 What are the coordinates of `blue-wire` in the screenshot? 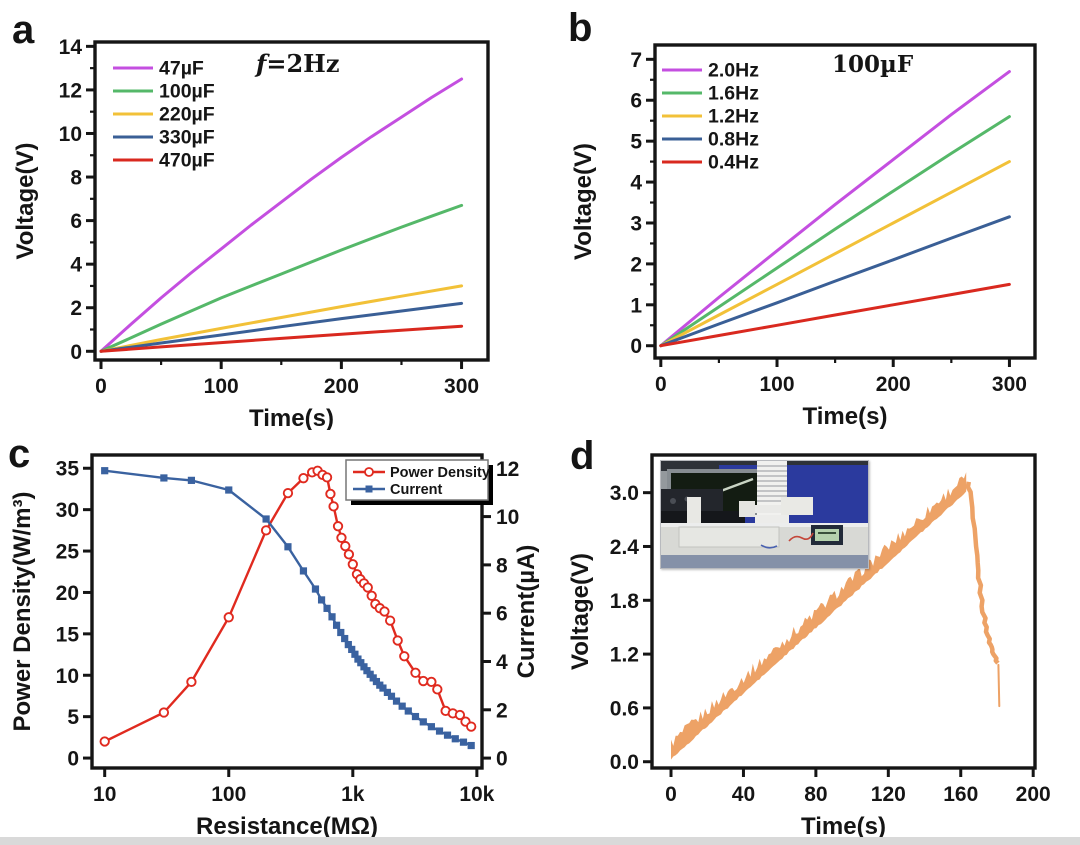 It's located at (769, 546).